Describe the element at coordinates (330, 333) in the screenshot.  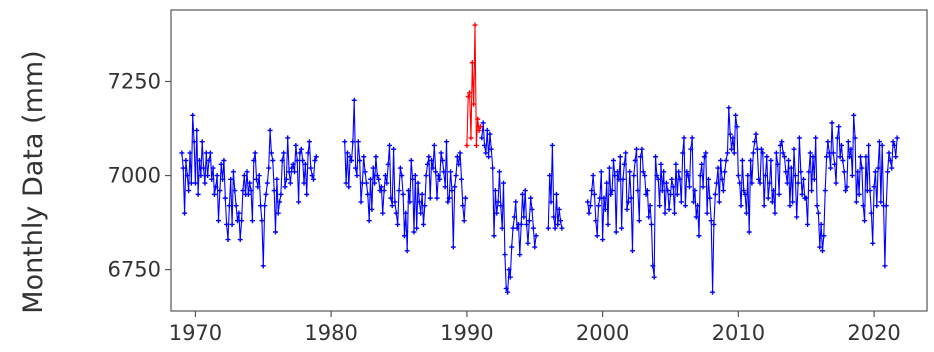
I see `x-tick-label: 1980` at that location.